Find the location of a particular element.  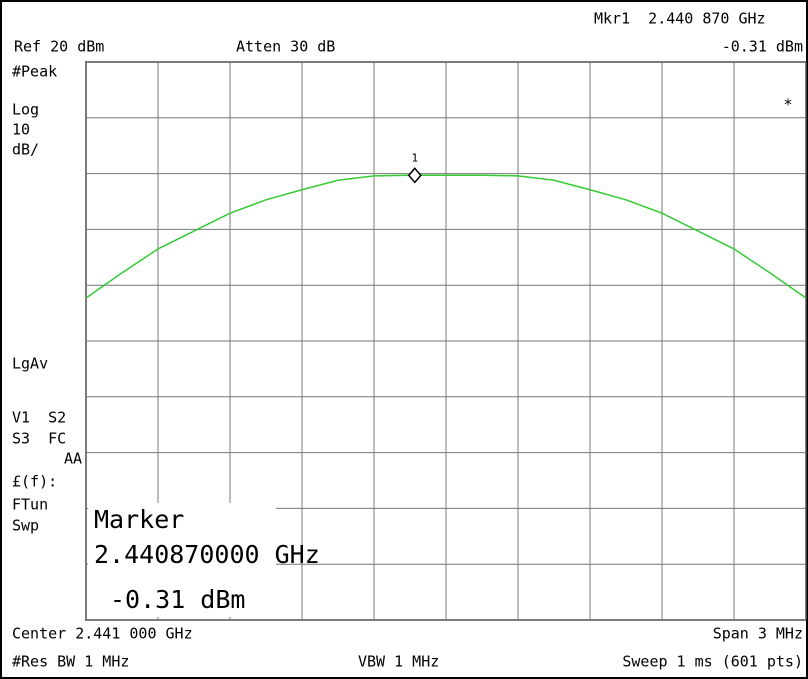

detector: #Peak is located at coordinates (34, 72).